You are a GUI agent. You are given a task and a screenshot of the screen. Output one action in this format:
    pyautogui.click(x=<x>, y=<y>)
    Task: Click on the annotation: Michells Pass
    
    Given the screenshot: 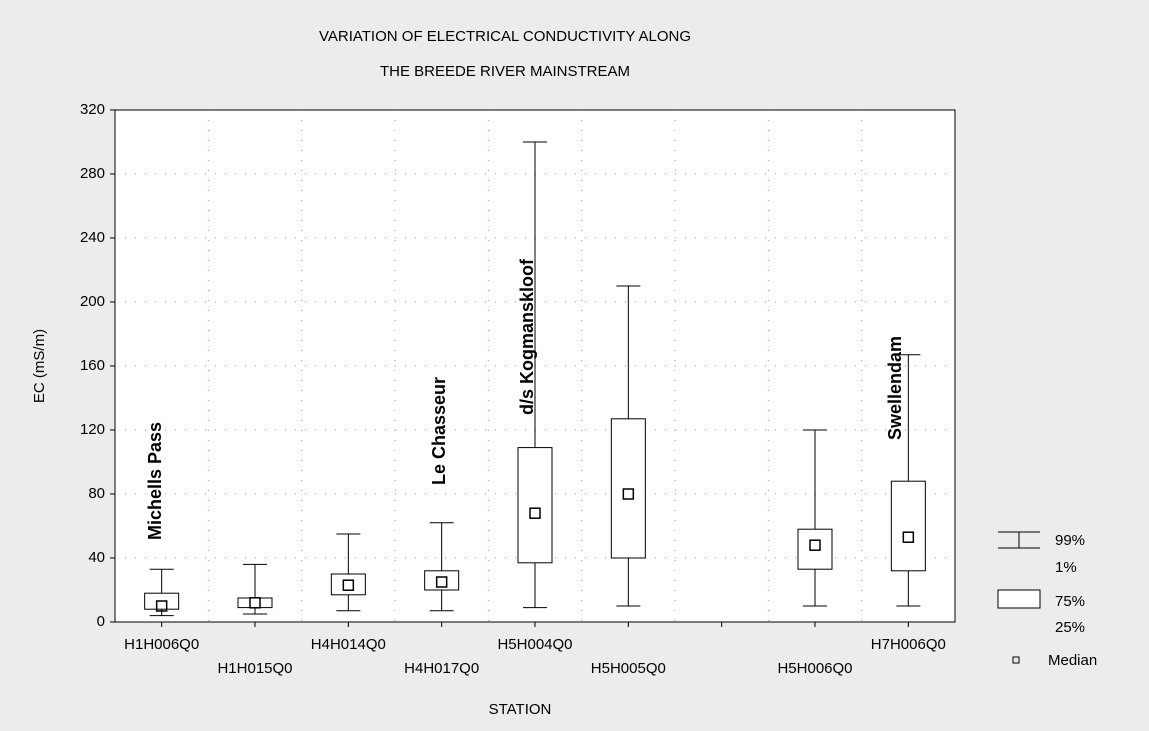 What is the action you would take?
    pyautogui.click(x=155, y=481)
    